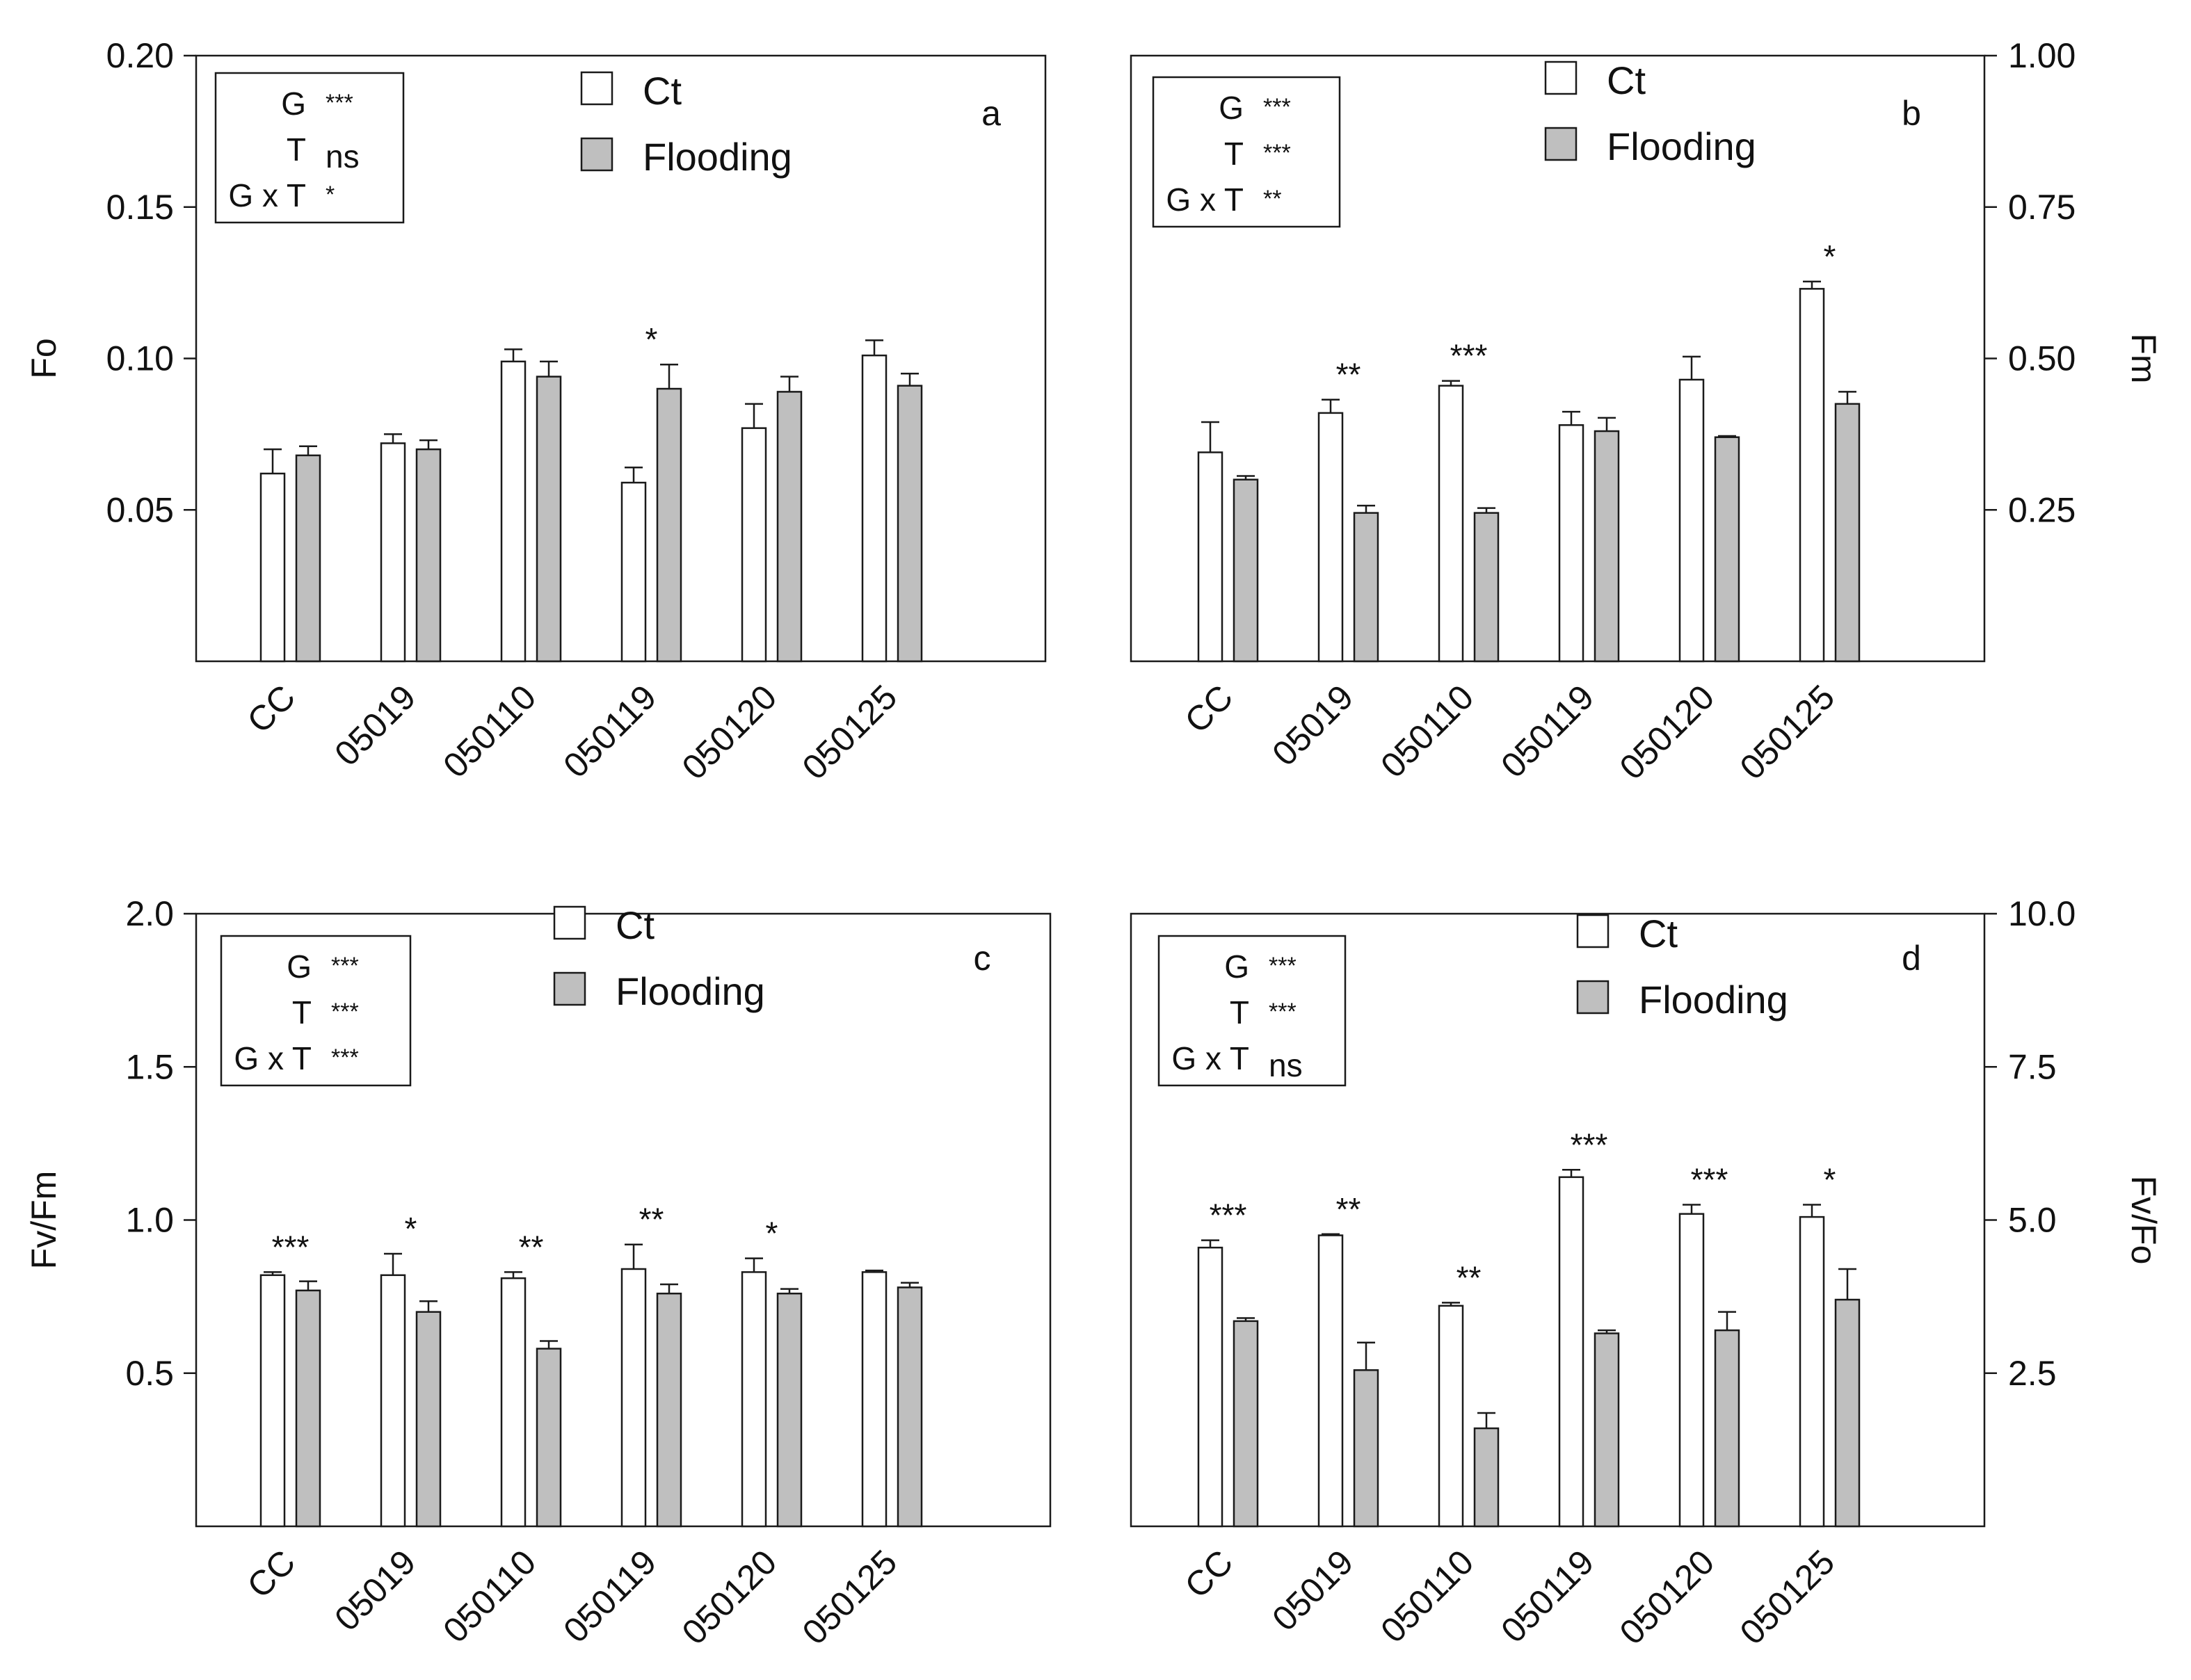  Describe the element at coordinates (2042, 55) in the screenshot. I see `y-tick-label: 1.00` at that location.